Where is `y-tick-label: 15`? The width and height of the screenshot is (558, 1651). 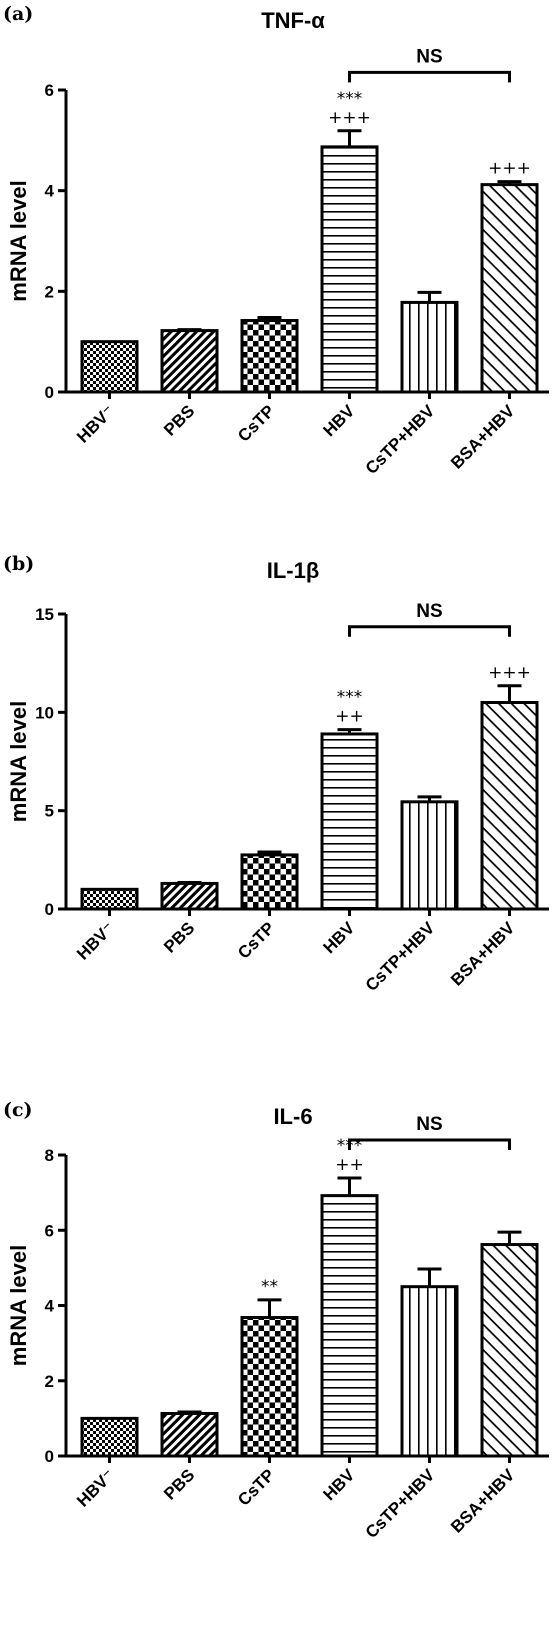
y-tick-label: 15 is located at coordinates (44, 614).